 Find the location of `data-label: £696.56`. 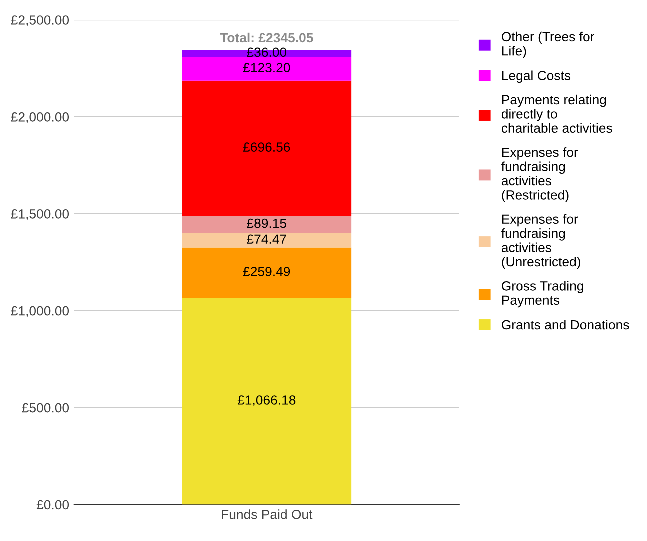

data-label: £696.56 is located at coordinates (266, 147).